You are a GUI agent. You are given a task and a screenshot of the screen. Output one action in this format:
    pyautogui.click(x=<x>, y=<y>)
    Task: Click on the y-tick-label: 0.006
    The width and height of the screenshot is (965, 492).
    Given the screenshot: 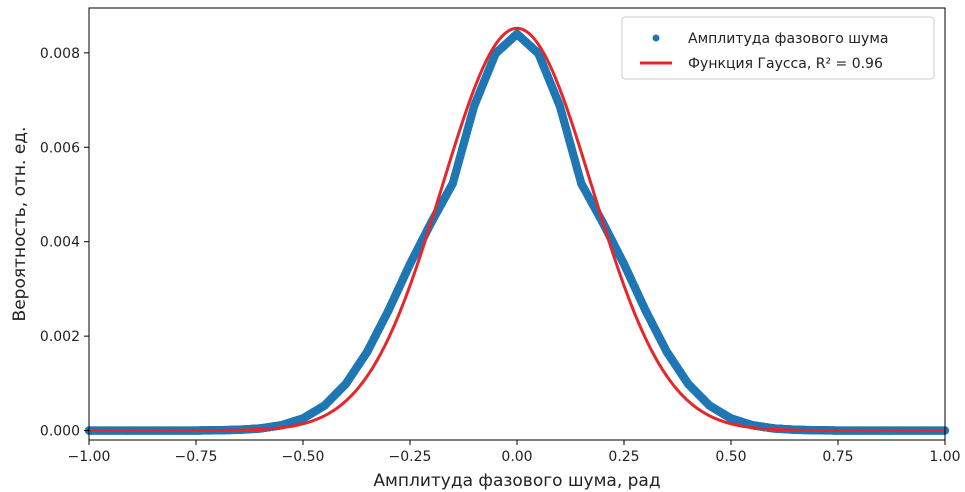 What is the action you would take?
    pyautogui.click(x=60, y=148)
    